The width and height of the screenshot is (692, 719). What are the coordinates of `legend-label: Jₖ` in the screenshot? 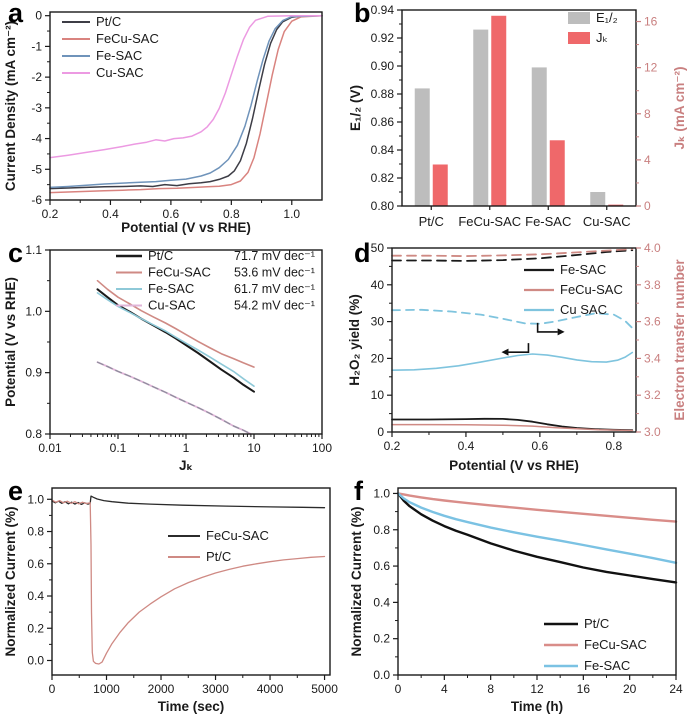 It's located at (602, 37).